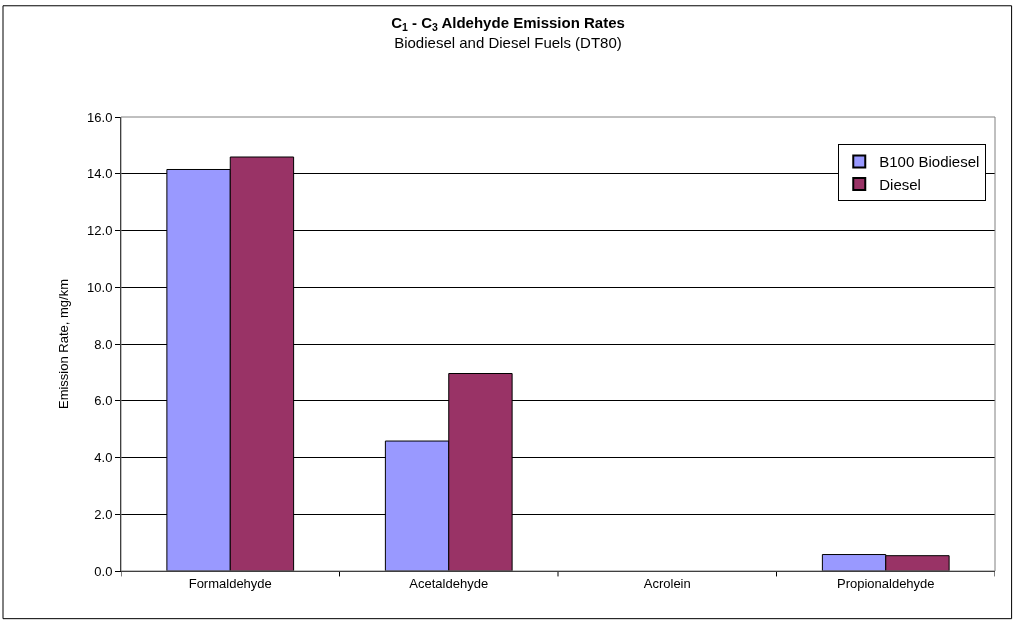  I want to click on y-axis-title: Emission Rate, mg/km, so click(64, 344).